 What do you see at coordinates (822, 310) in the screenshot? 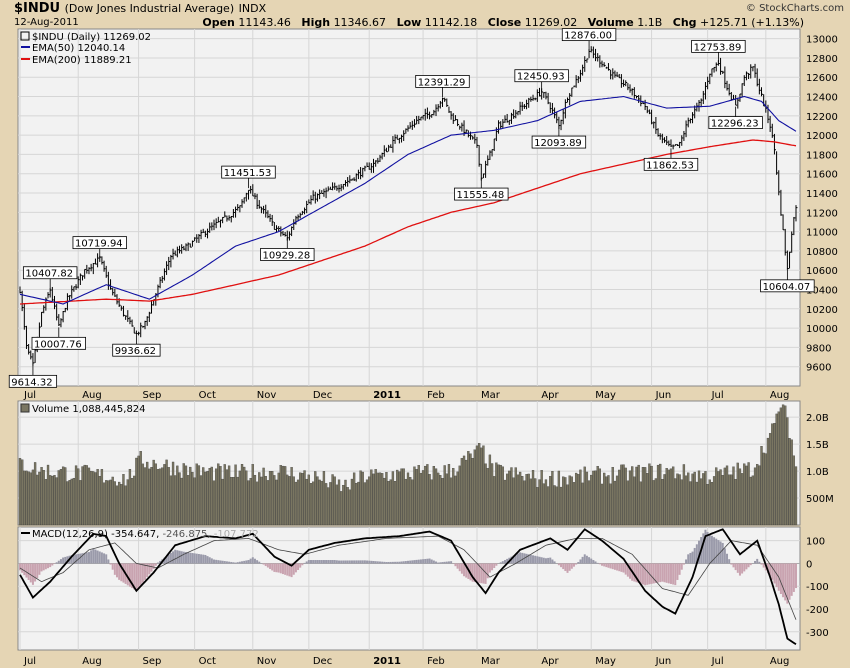
I see `y-tick-label: 10200` at bounding box center [822, 310].